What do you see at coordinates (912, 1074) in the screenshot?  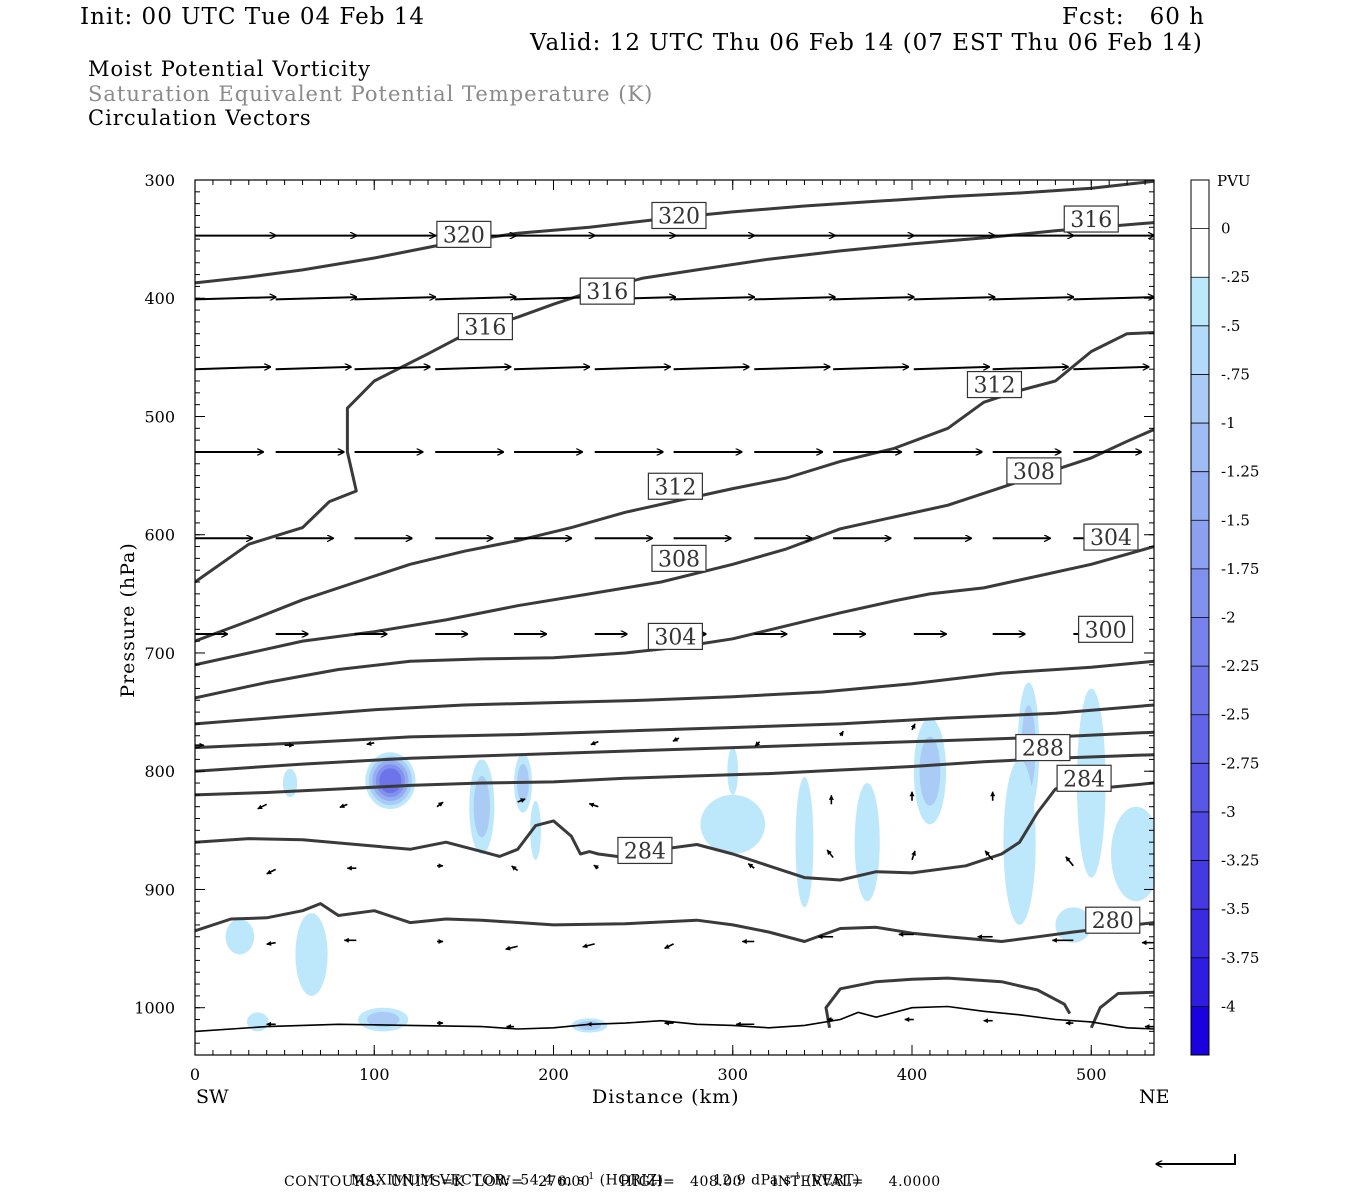 I see `x-tick-label: 400` at bounding box center [912, 1074].